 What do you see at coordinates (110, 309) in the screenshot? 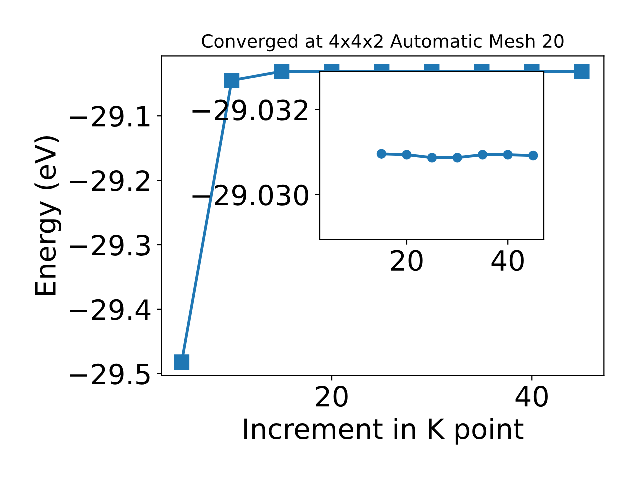
I see `y-tick-label: −29.4` at bounding box center [110, 309].